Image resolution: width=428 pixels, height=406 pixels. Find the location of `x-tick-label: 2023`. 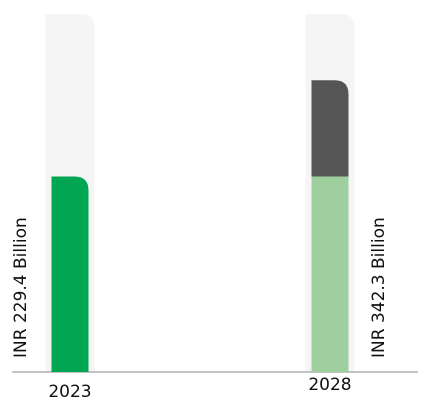

x-tick-label: 2023 is located at coordinates (69, 392).